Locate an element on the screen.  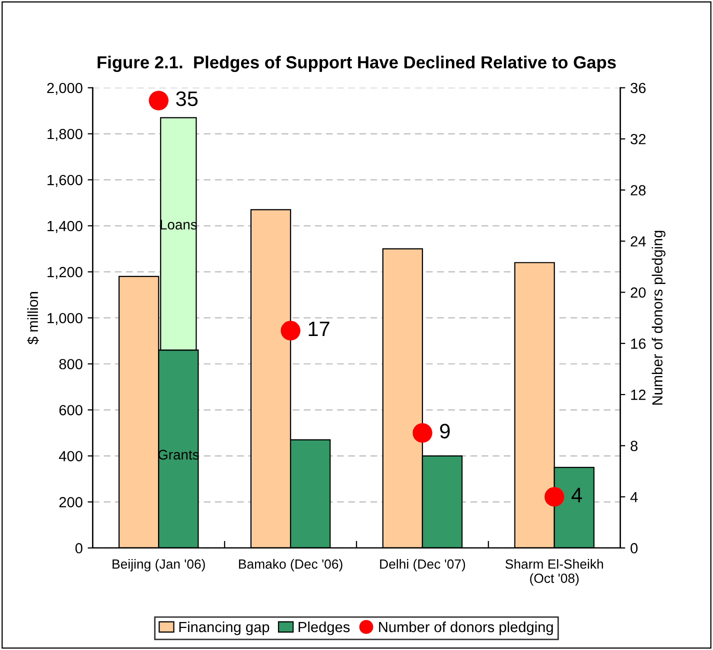
y2-tick-label: 32 is located at coordinates (638, 139).